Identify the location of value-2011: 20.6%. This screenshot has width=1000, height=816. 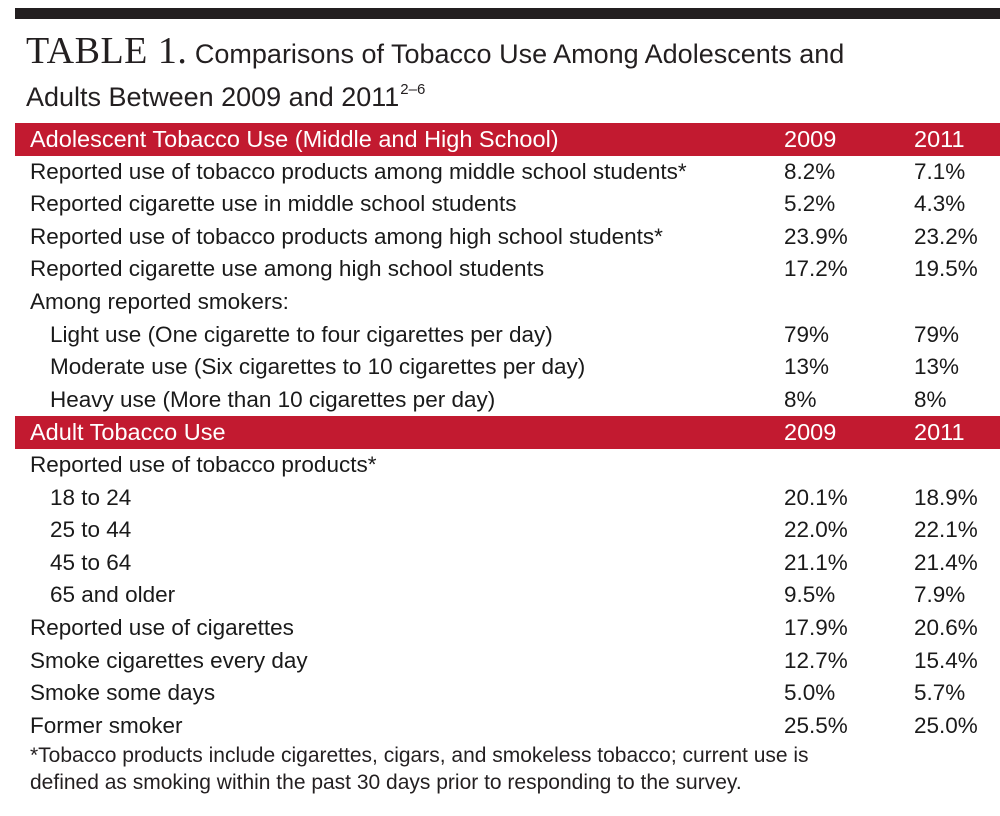
(946, 627).